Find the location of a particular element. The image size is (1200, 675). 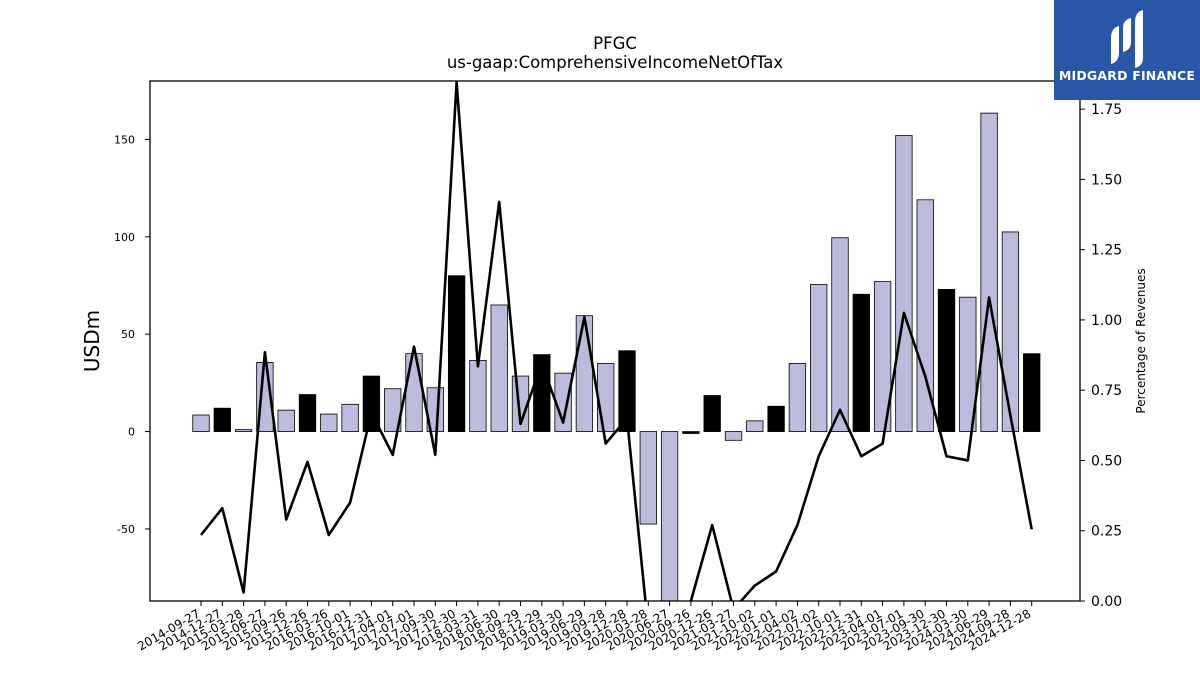

logo-text: MIDGARD FINANCE is located at coordinates (1127, 75).